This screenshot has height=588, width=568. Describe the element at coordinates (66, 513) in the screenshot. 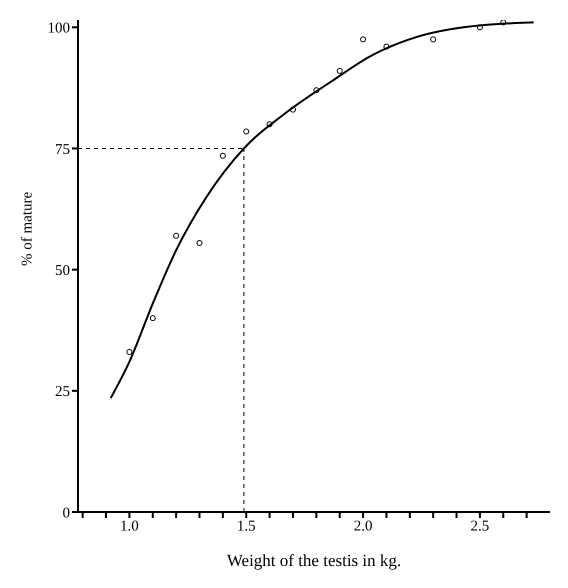

I see `y-tick-label: 0` at that location.